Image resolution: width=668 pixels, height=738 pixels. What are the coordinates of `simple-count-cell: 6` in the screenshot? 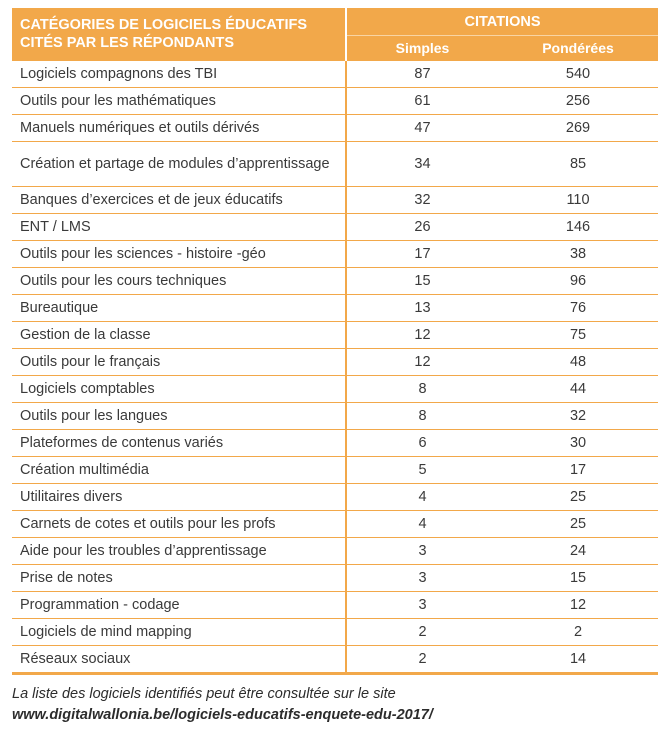 It's located at (422, 443).